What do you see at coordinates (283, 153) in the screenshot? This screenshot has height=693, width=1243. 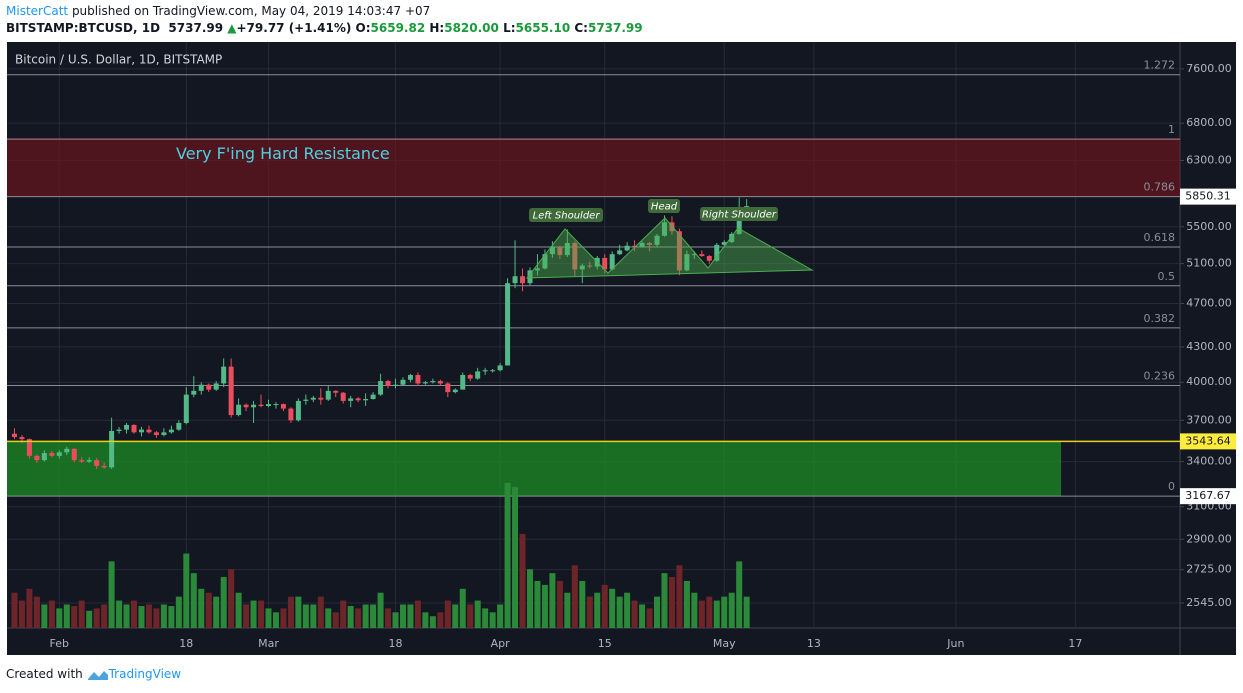 I see `zone-label: Very F'ing Hard Resistance` at bounding box center [283, 153].